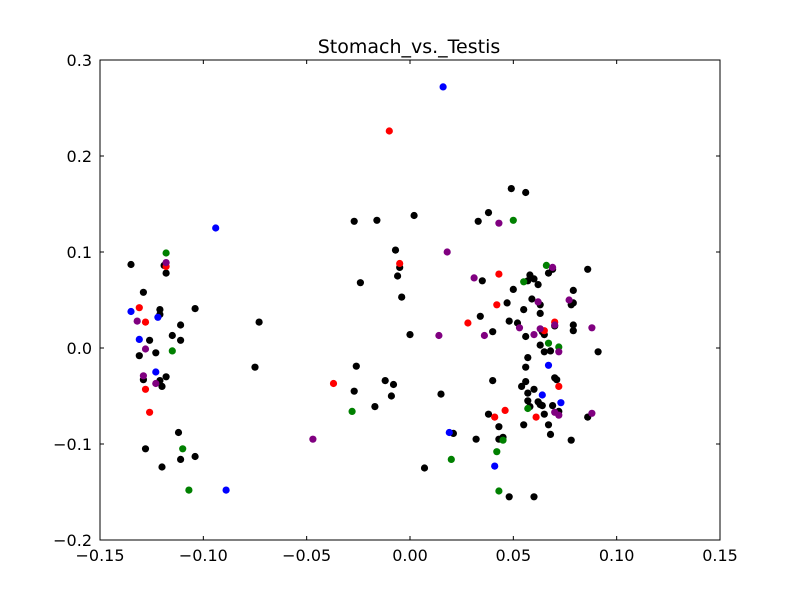  I want to click on chart-title: Stomach_vs._Testis, so click(409, 47).